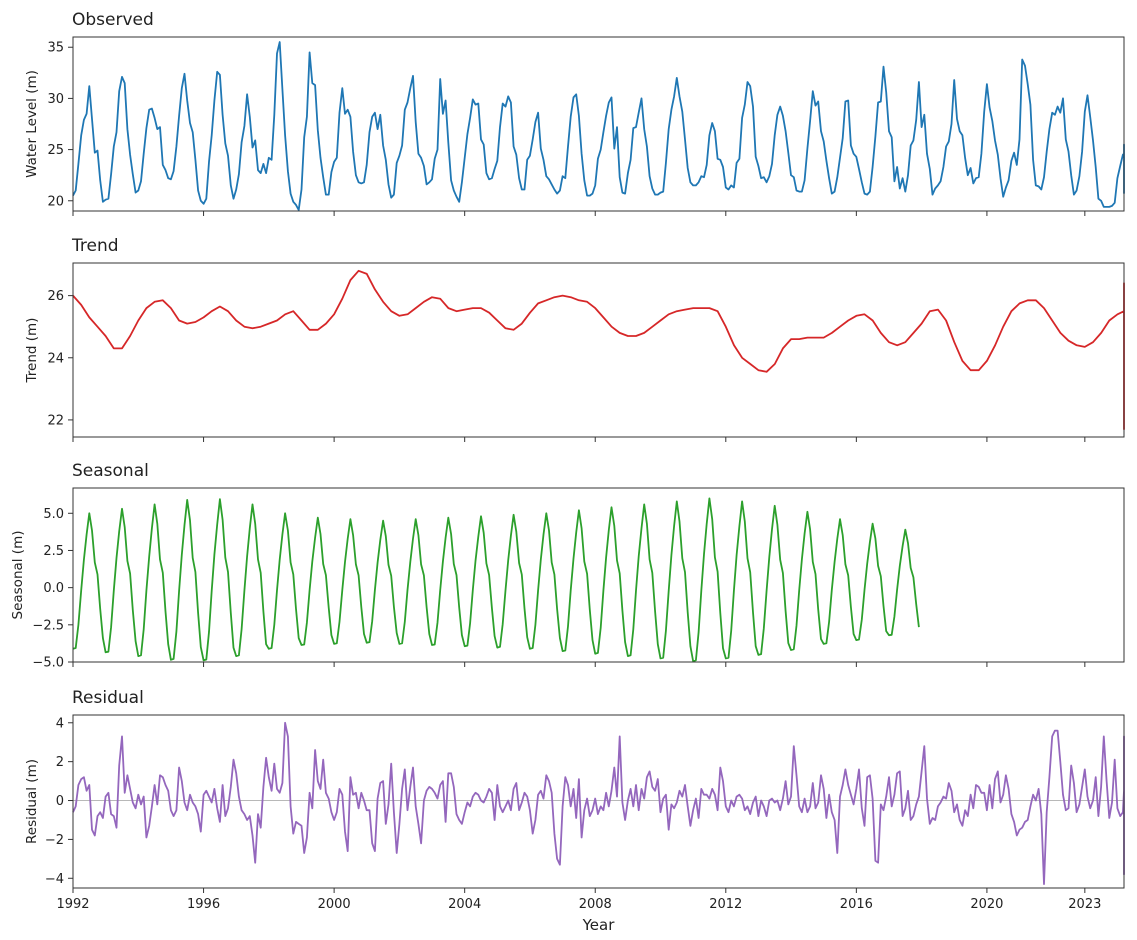 This screenshot has height=940, width=1137. Describe the element at coordinates (53, 551) in the screenshot. I see `y-tick-label: 2.5` at that location.